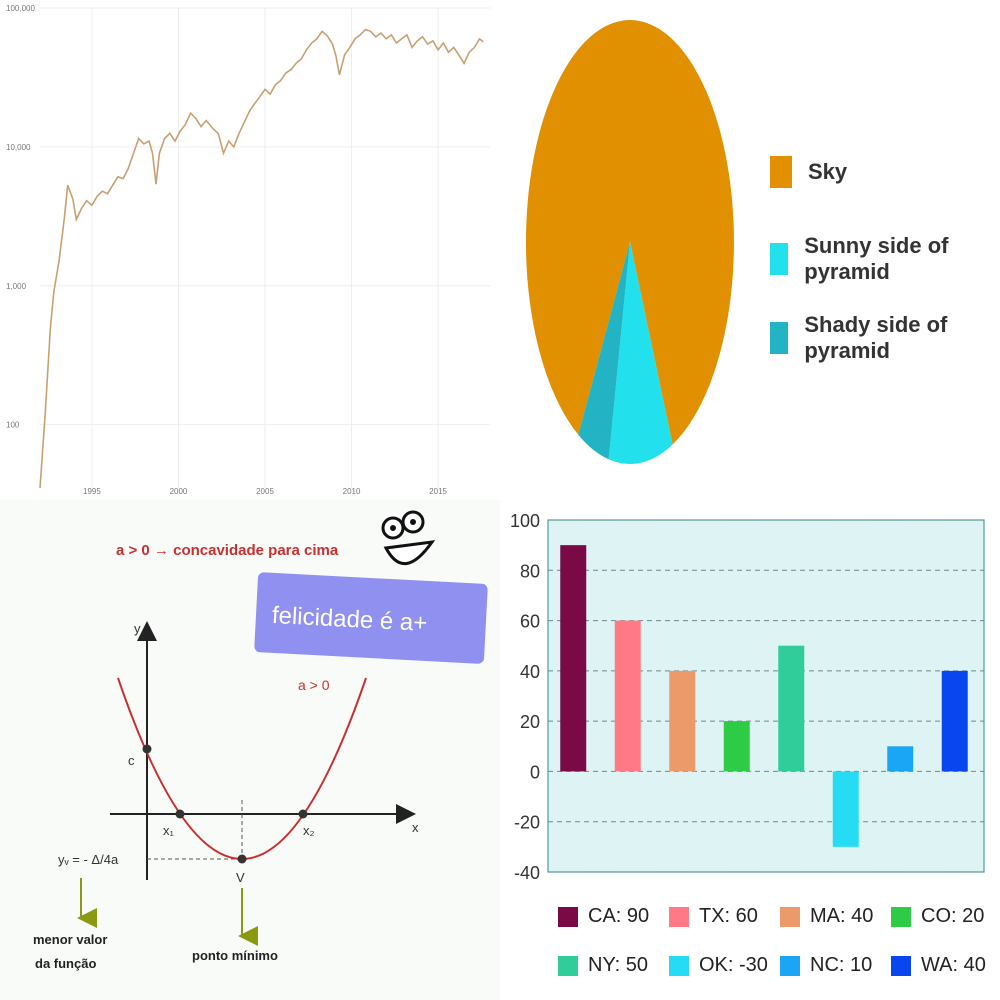 Image resolution: width=1000 pixels, height=1000 pixels. What do you see at coordinates (371, 618) in the screenshot?
I see `sticker: felicidade é a+` at bounding box center [371, 618].